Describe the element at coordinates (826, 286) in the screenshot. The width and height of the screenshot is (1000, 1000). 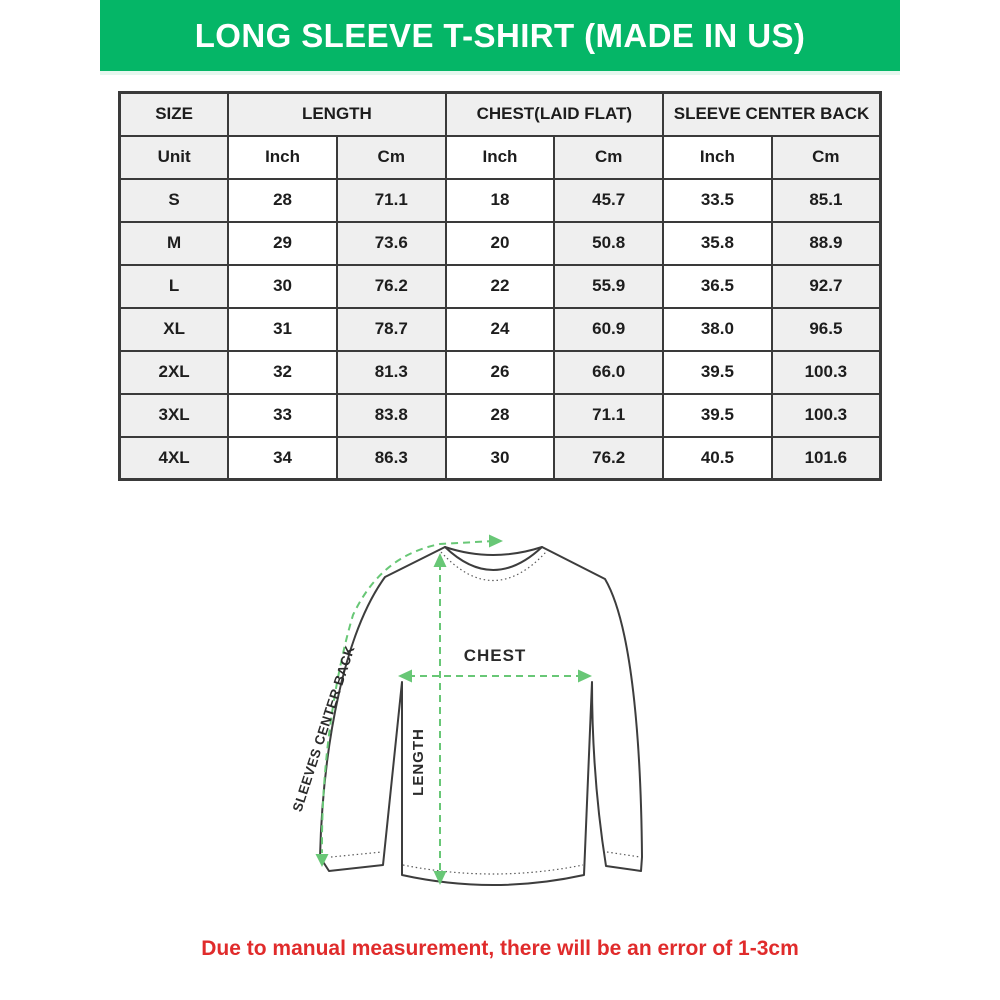
I see `measurement-cell: 92.7` at that location.